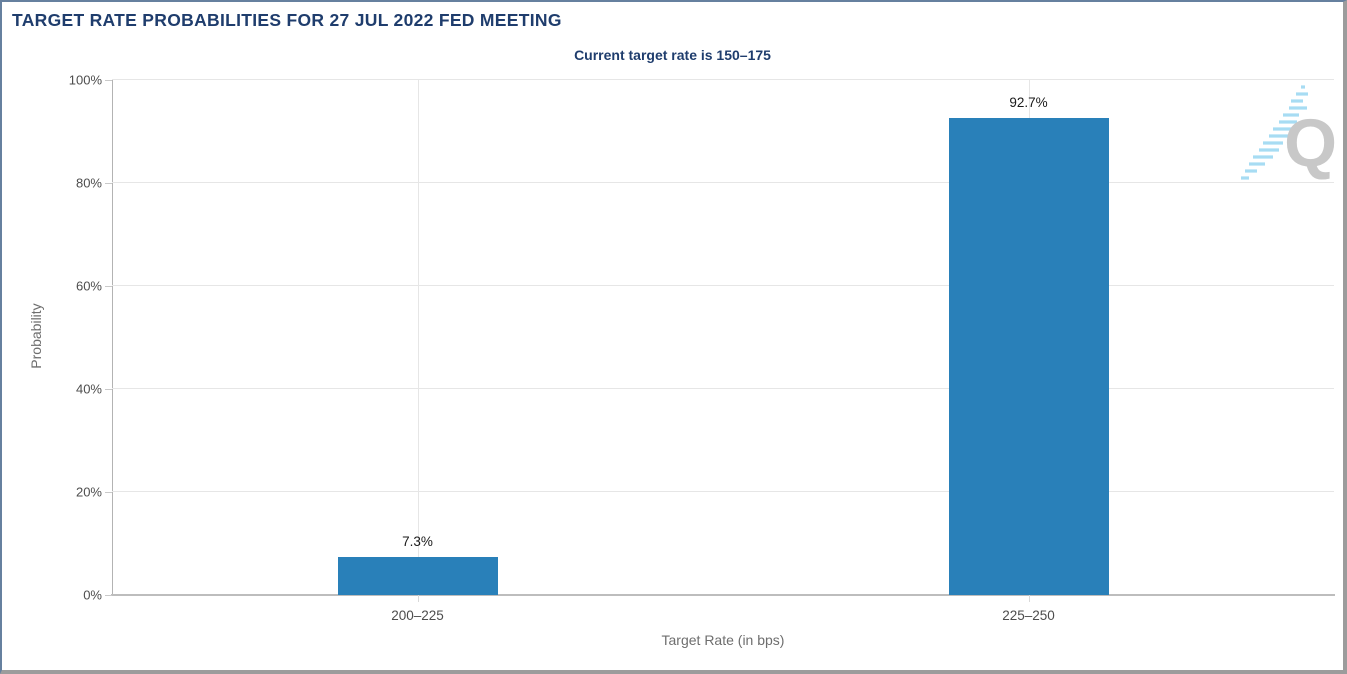 This screenshot has height=674, width=1347. What do you see at coordinates (112, 337) in the screenshot?
I see `y-axis-line` at bounding box center [112, 337].